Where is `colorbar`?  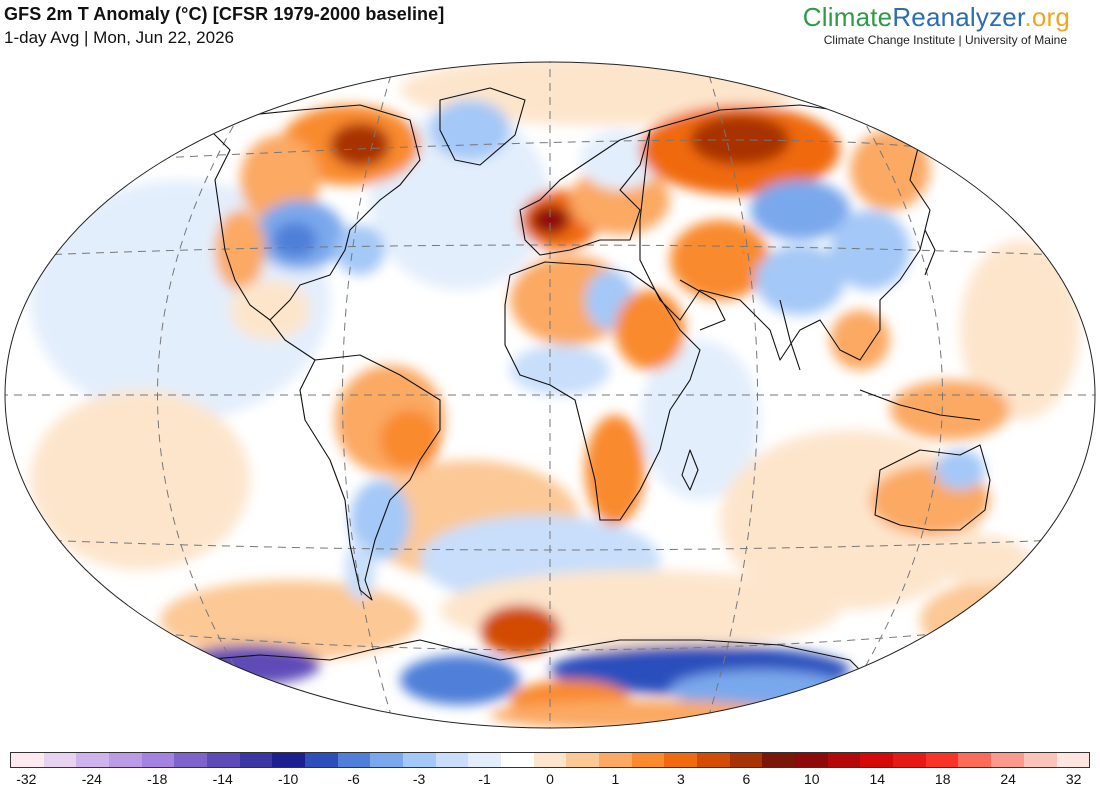 colorbar is located at coordinates (550, 760).